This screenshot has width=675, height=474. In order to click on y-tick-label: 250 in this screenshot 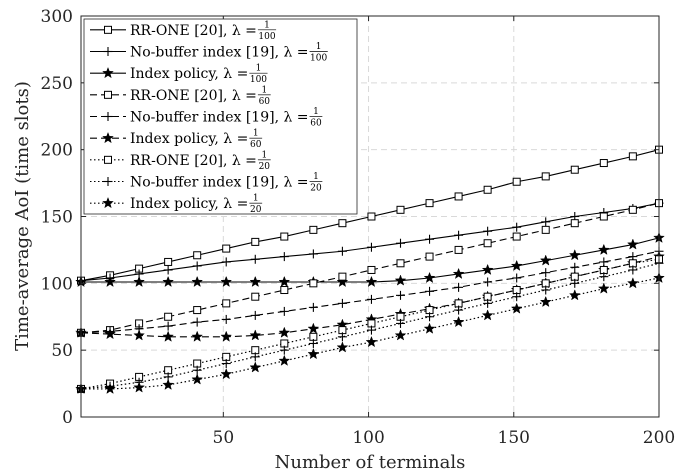, I will do `click(57, 84)`.